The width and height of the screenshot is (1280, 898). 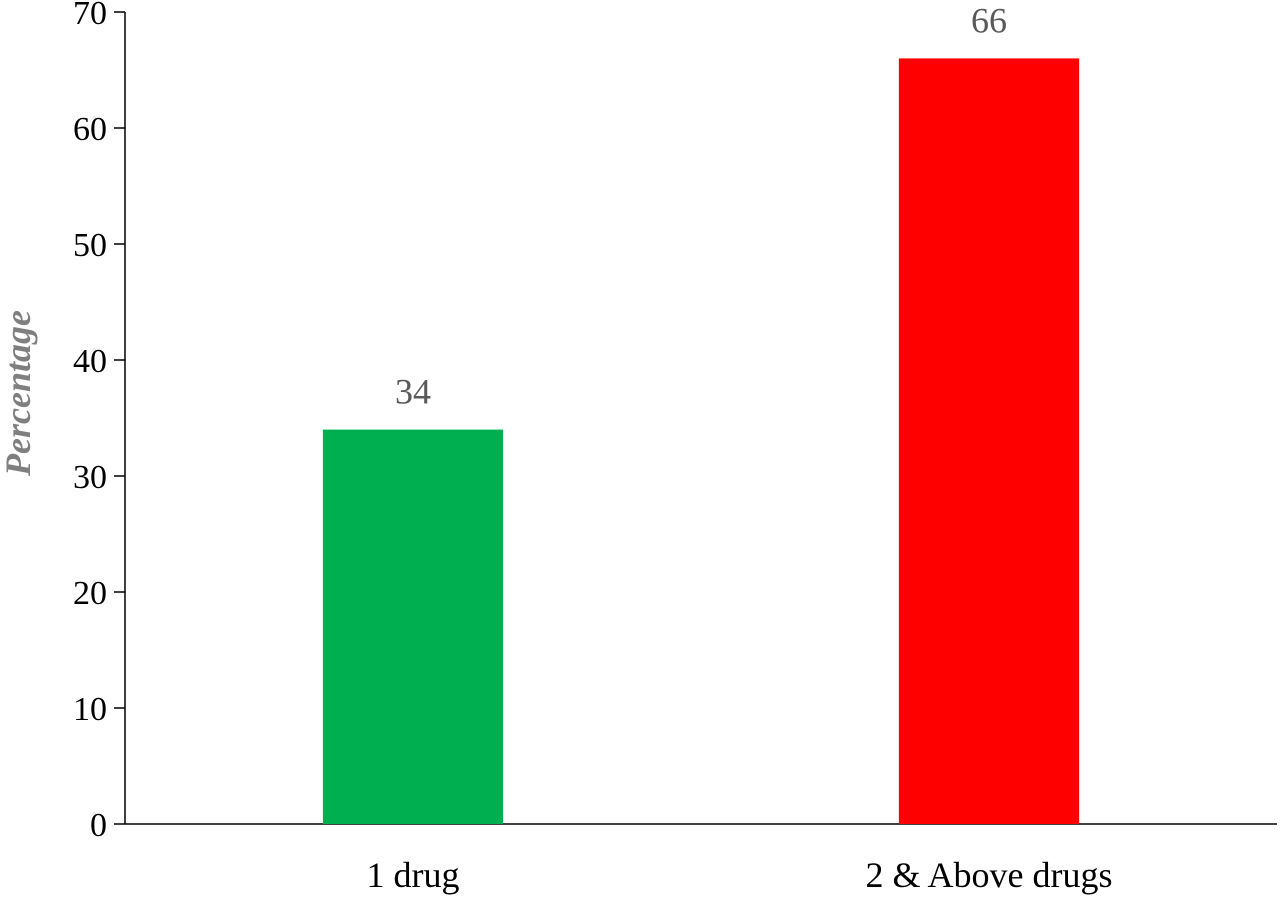 I want to click on y-tick-label: 50, so click(x=90, y=245).